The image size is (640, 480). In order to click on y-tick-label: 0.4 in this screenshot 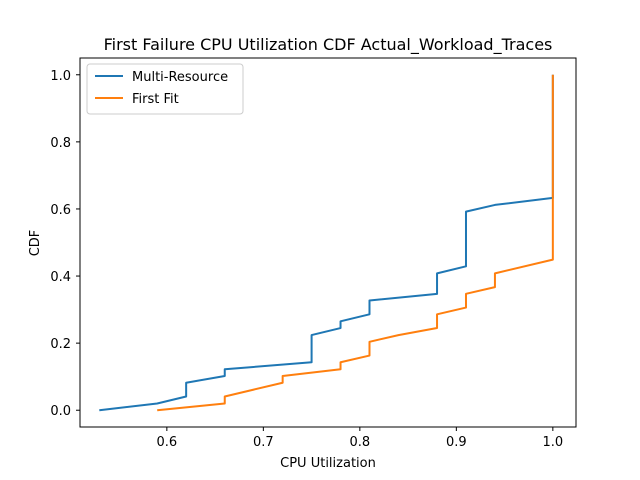, I will do `click(60, 277)`.